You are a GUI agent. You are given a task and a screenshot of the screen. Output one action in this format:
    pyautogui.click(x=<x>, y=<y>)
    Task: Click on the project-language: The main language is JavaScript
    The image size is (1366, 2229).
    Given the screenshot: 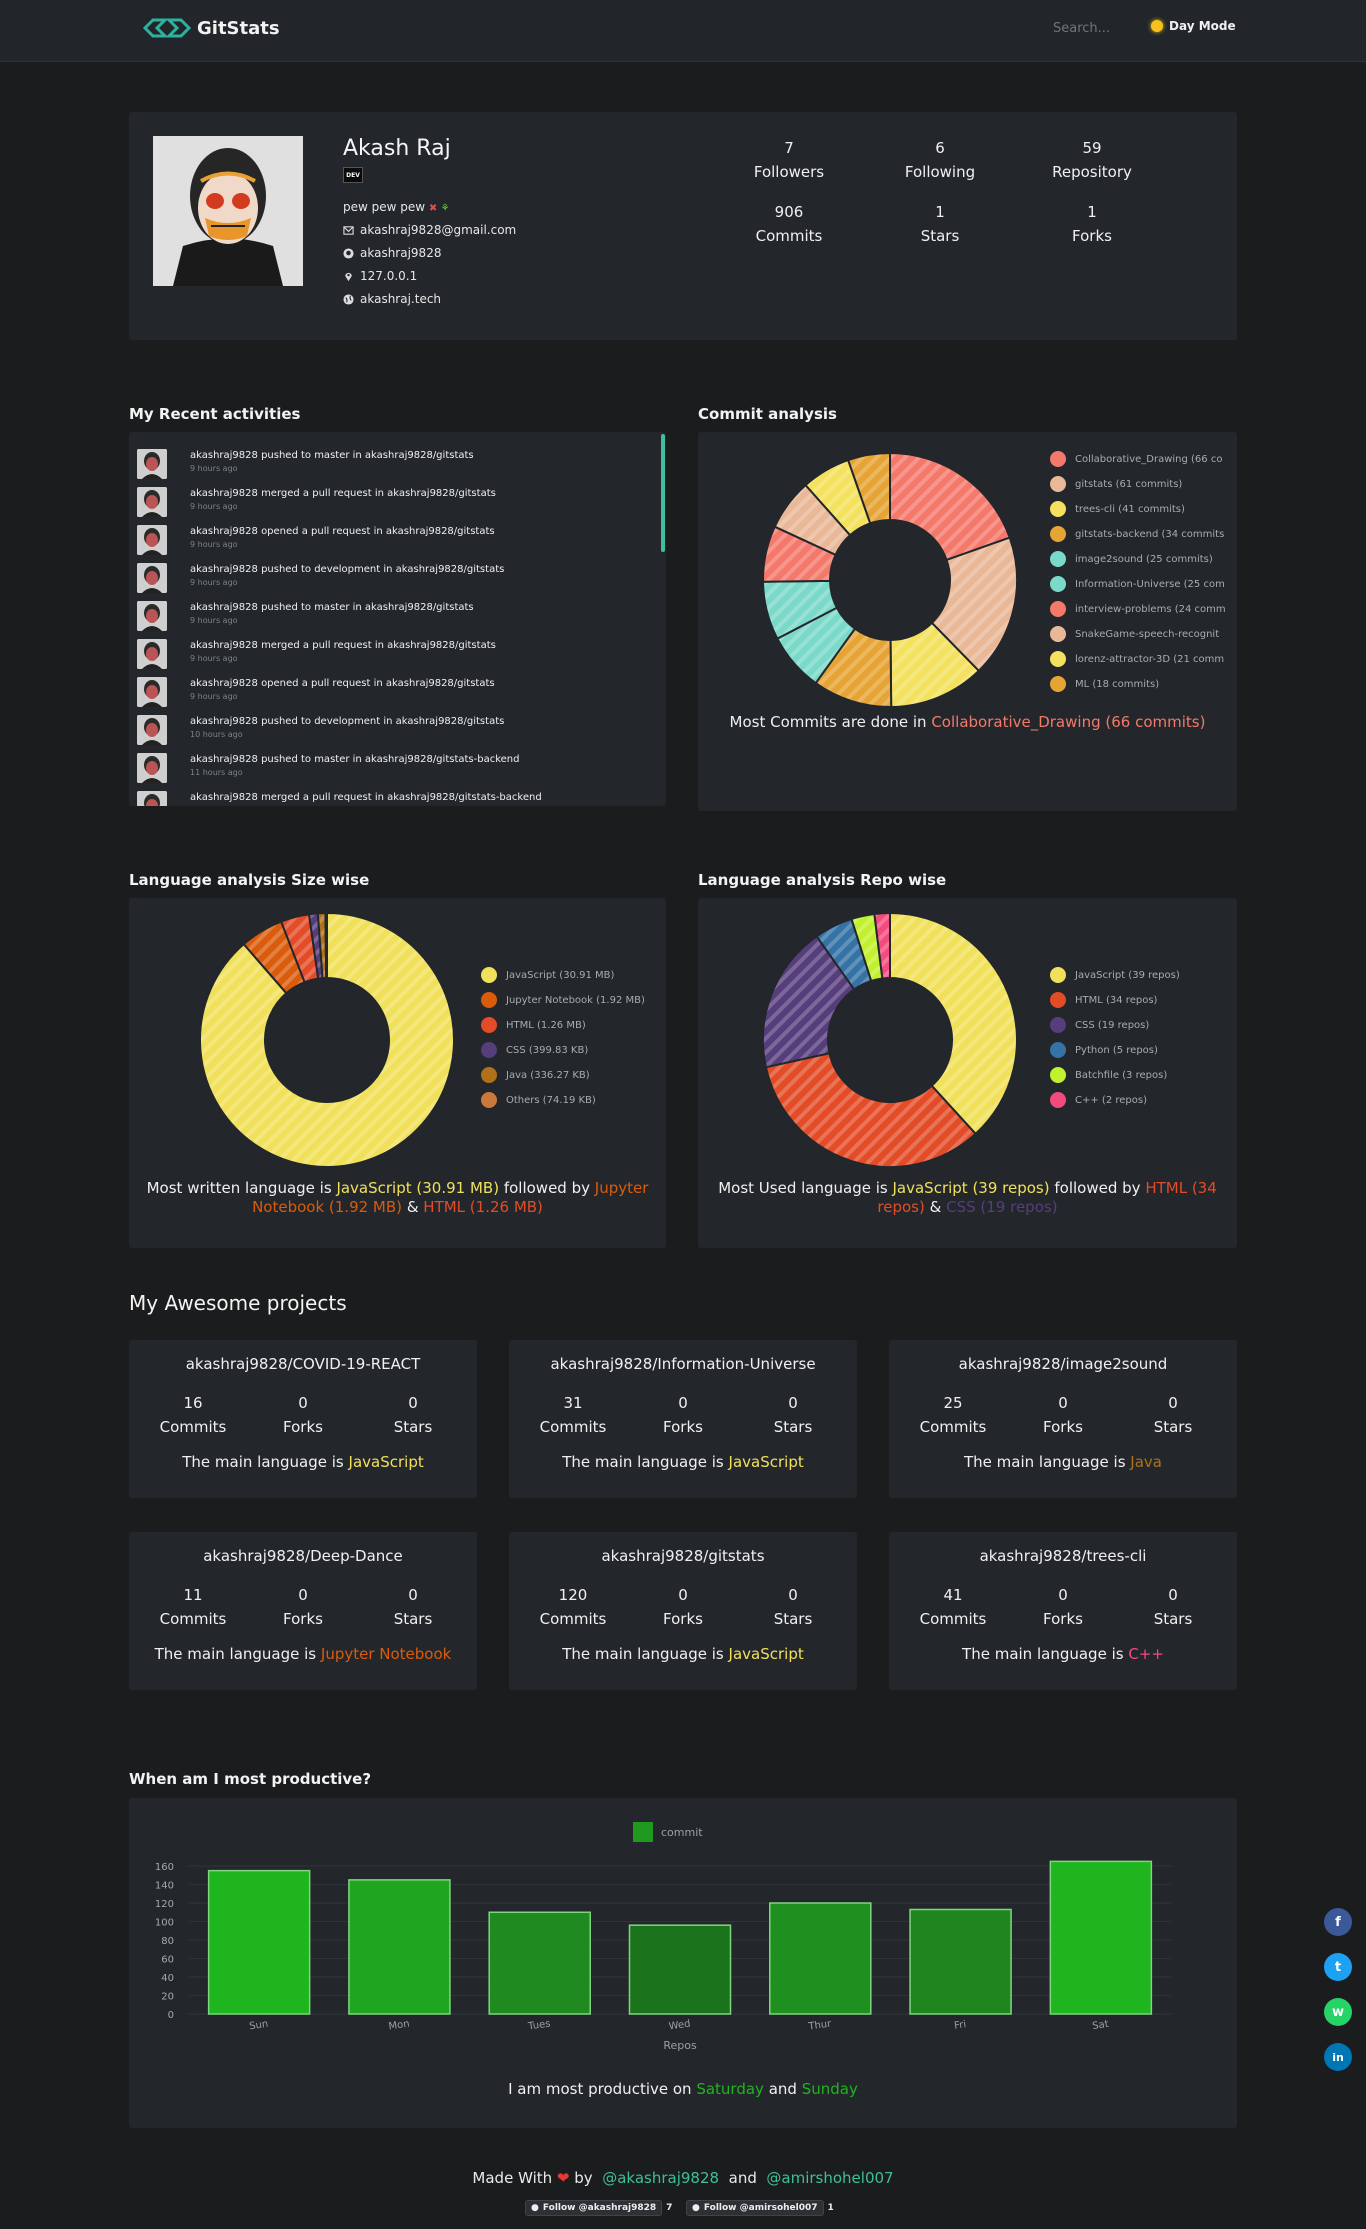 What is the action you would take?
    pyautogui.click(x=683, y=1654)
    